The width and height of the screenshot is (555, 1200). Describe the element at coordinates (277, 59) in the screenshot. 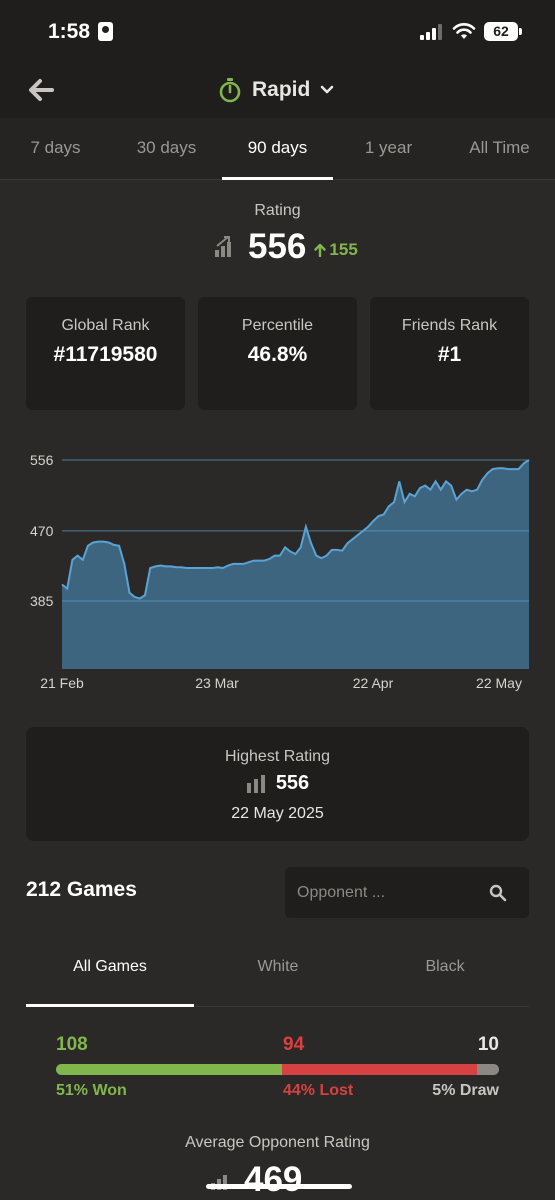

I see `top-bar: 1:58 62 Rapid` at that location.